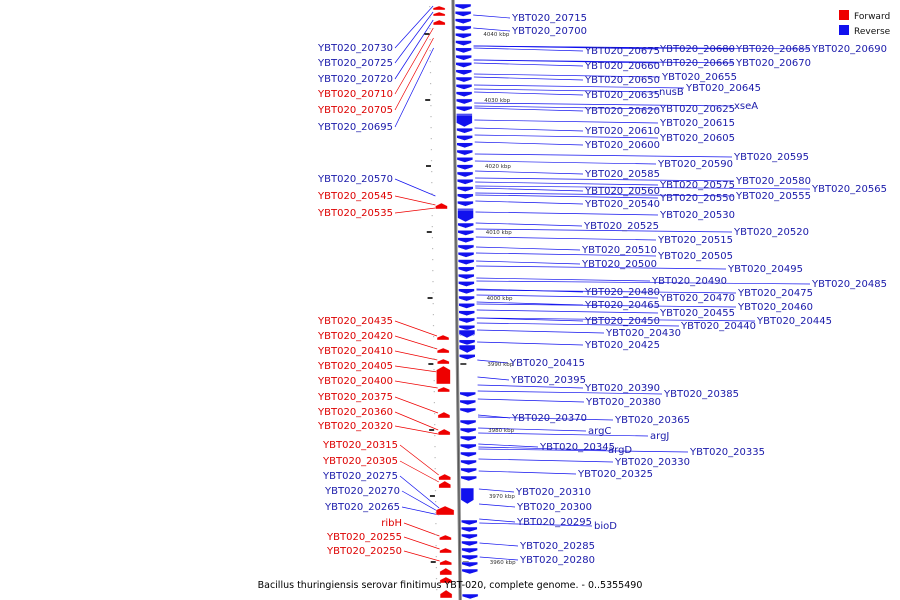 Image resolution: width=900 pixels, height=600 pixels. Describe the element at coordinates (548, 380) in the screenshot. I see `right-gene-label: YBT020_20395` at that location.